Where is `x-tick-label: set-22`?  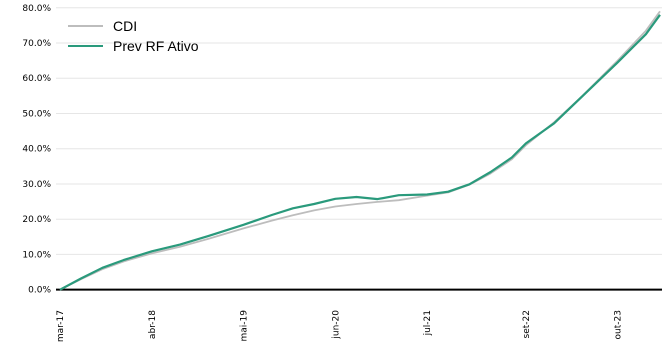 x-tick-label: set-22 is located at coordinates (527, 324).